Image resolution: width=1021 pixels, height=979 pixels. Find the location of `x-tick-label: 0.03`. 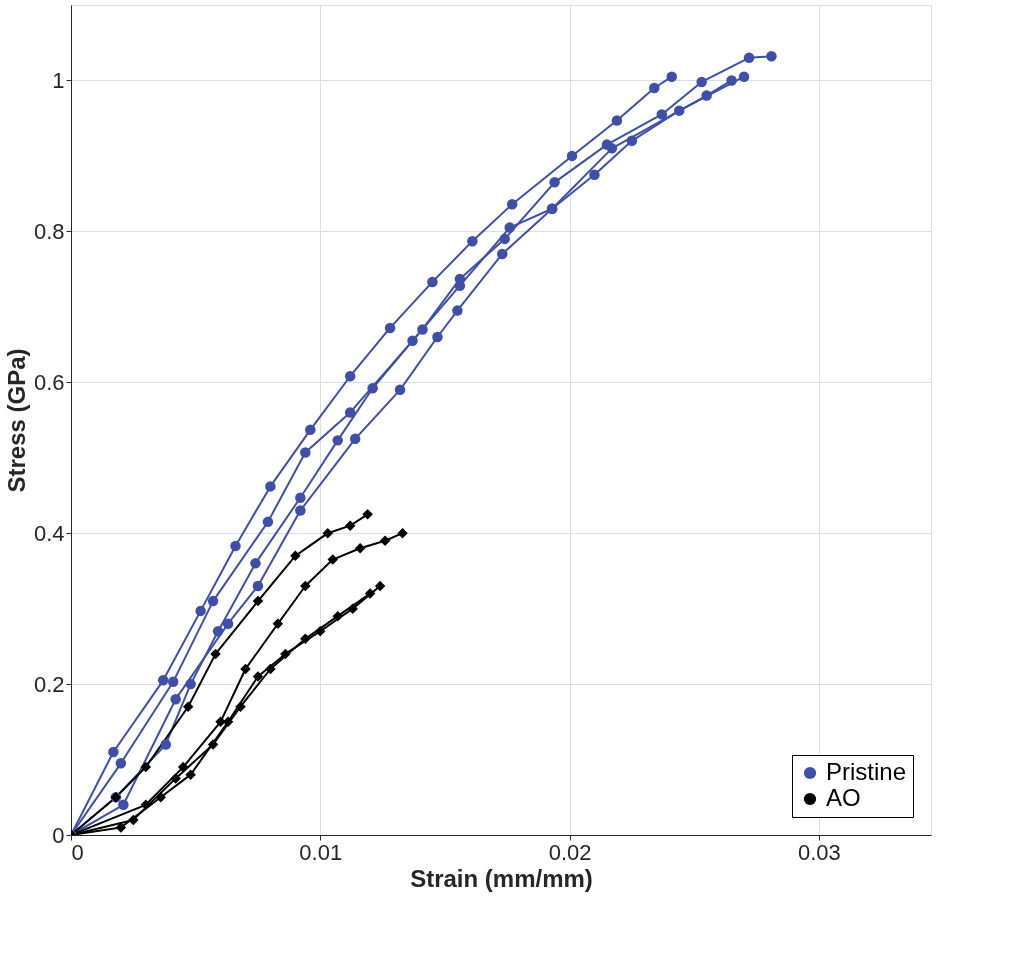

x-tick-label: 0.03 is located at coordinates (819, 852).